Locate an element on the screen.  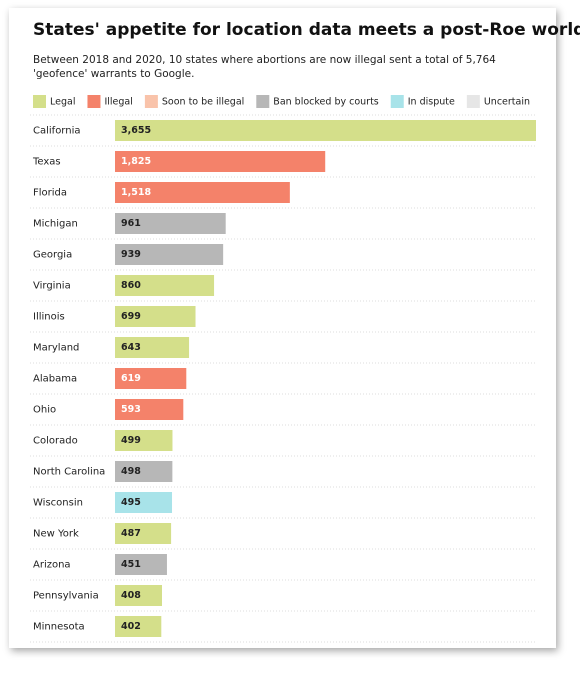
category-label: Maryland is located at coordinates (56, 348).